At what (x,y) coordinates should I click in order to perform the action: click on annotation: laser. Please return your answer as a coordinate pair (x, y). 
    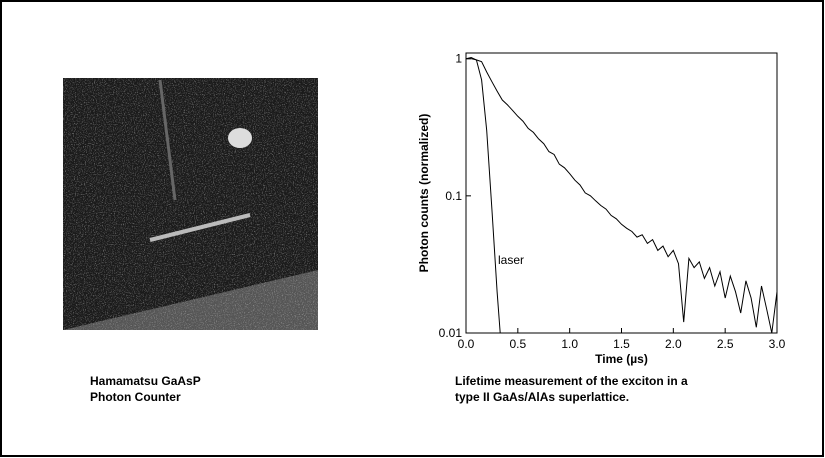
    Looking at the image, I should click on (511, 260).